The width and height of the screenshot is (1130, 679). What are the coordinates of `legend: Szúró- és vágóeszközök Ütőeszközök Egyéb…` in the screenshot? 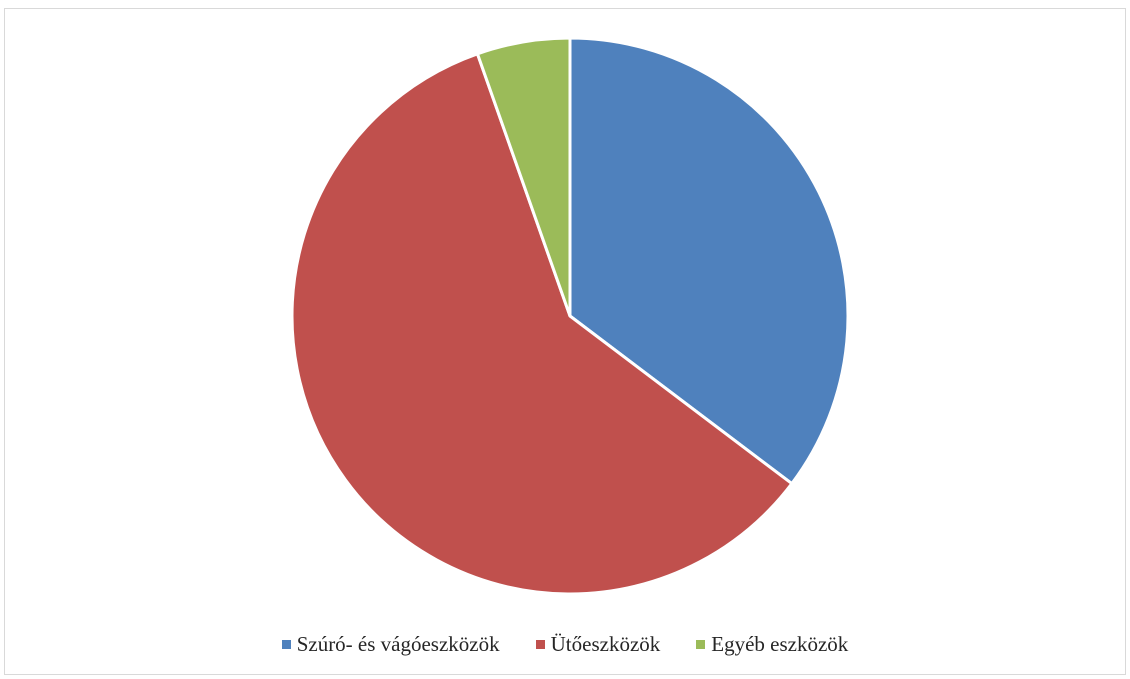 It's located at (565, 644).